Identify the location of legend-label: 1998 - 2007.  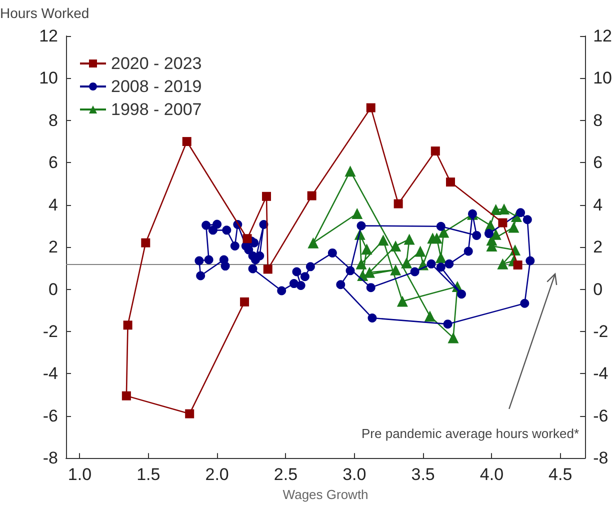
(156, 109).